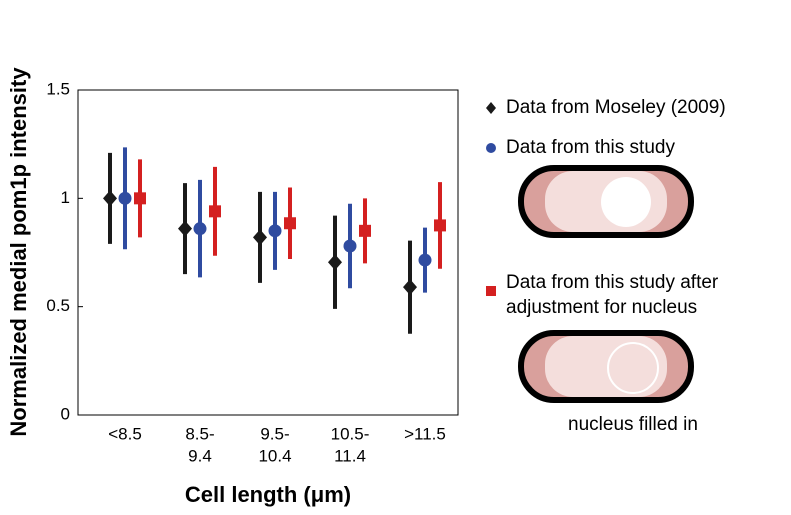 The width and height of the screenshot is (791, 515). Describe the element at coordinates (616, 107) in the screenshot. I see `legend-label: Data from Moseley (2009)` at that location.